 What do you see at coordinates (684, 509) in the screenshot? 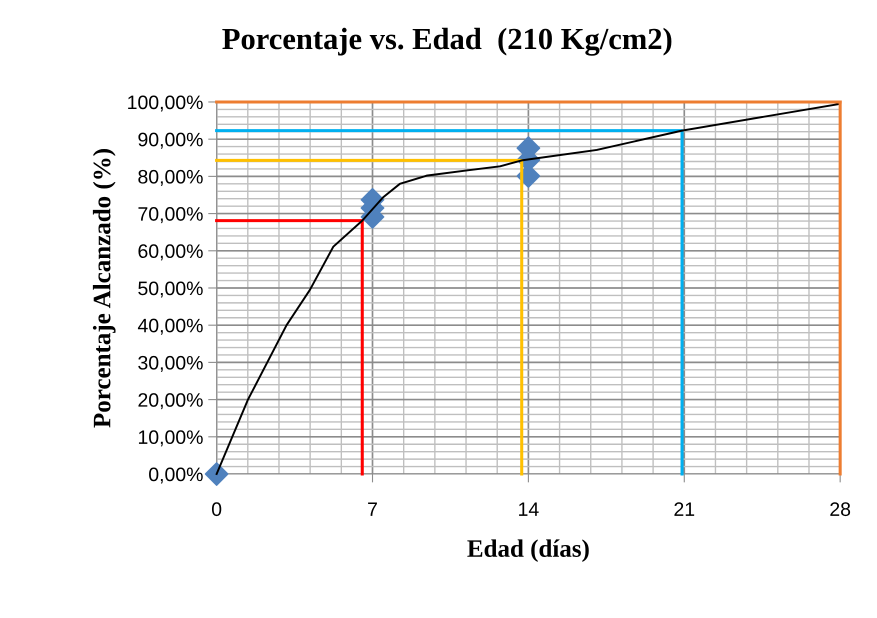
I see `x-tick-label: 21` at bounding box center [684, 509].